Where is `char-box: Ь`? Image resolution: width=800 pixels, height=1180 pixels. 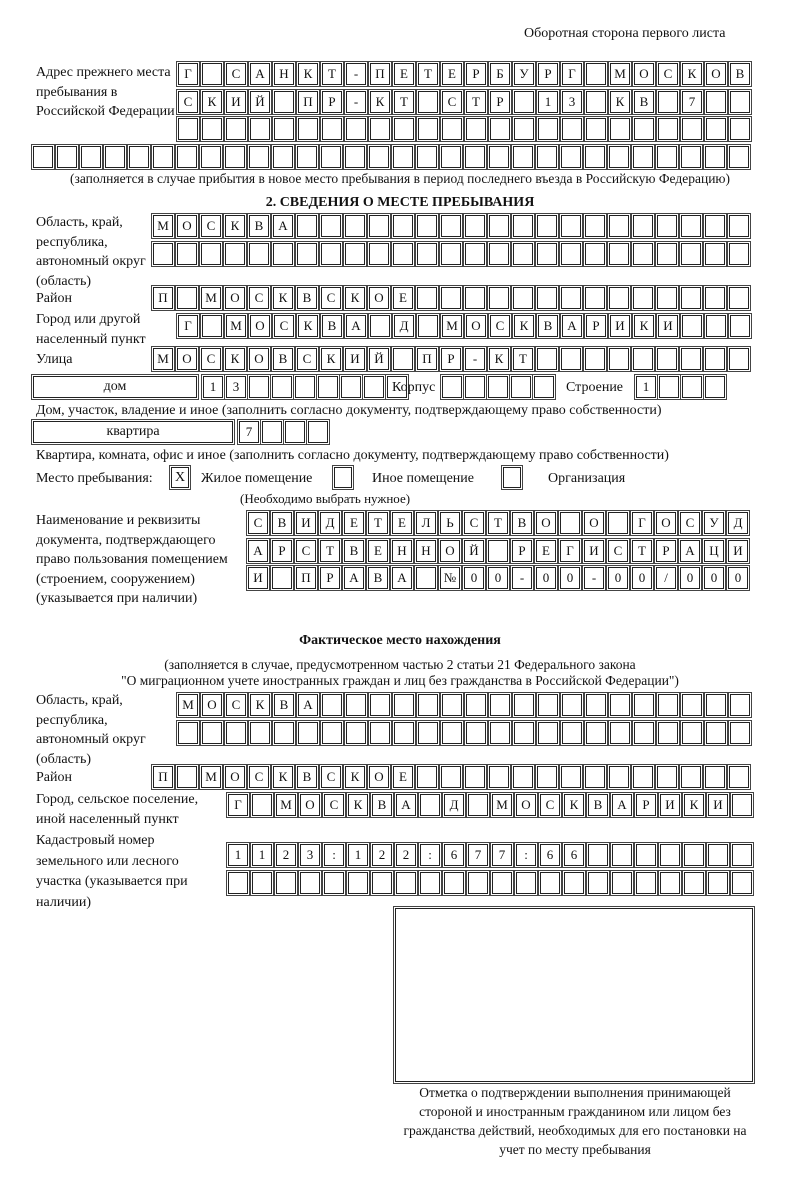 char-box: Ь is located at coordinates (450, 523).